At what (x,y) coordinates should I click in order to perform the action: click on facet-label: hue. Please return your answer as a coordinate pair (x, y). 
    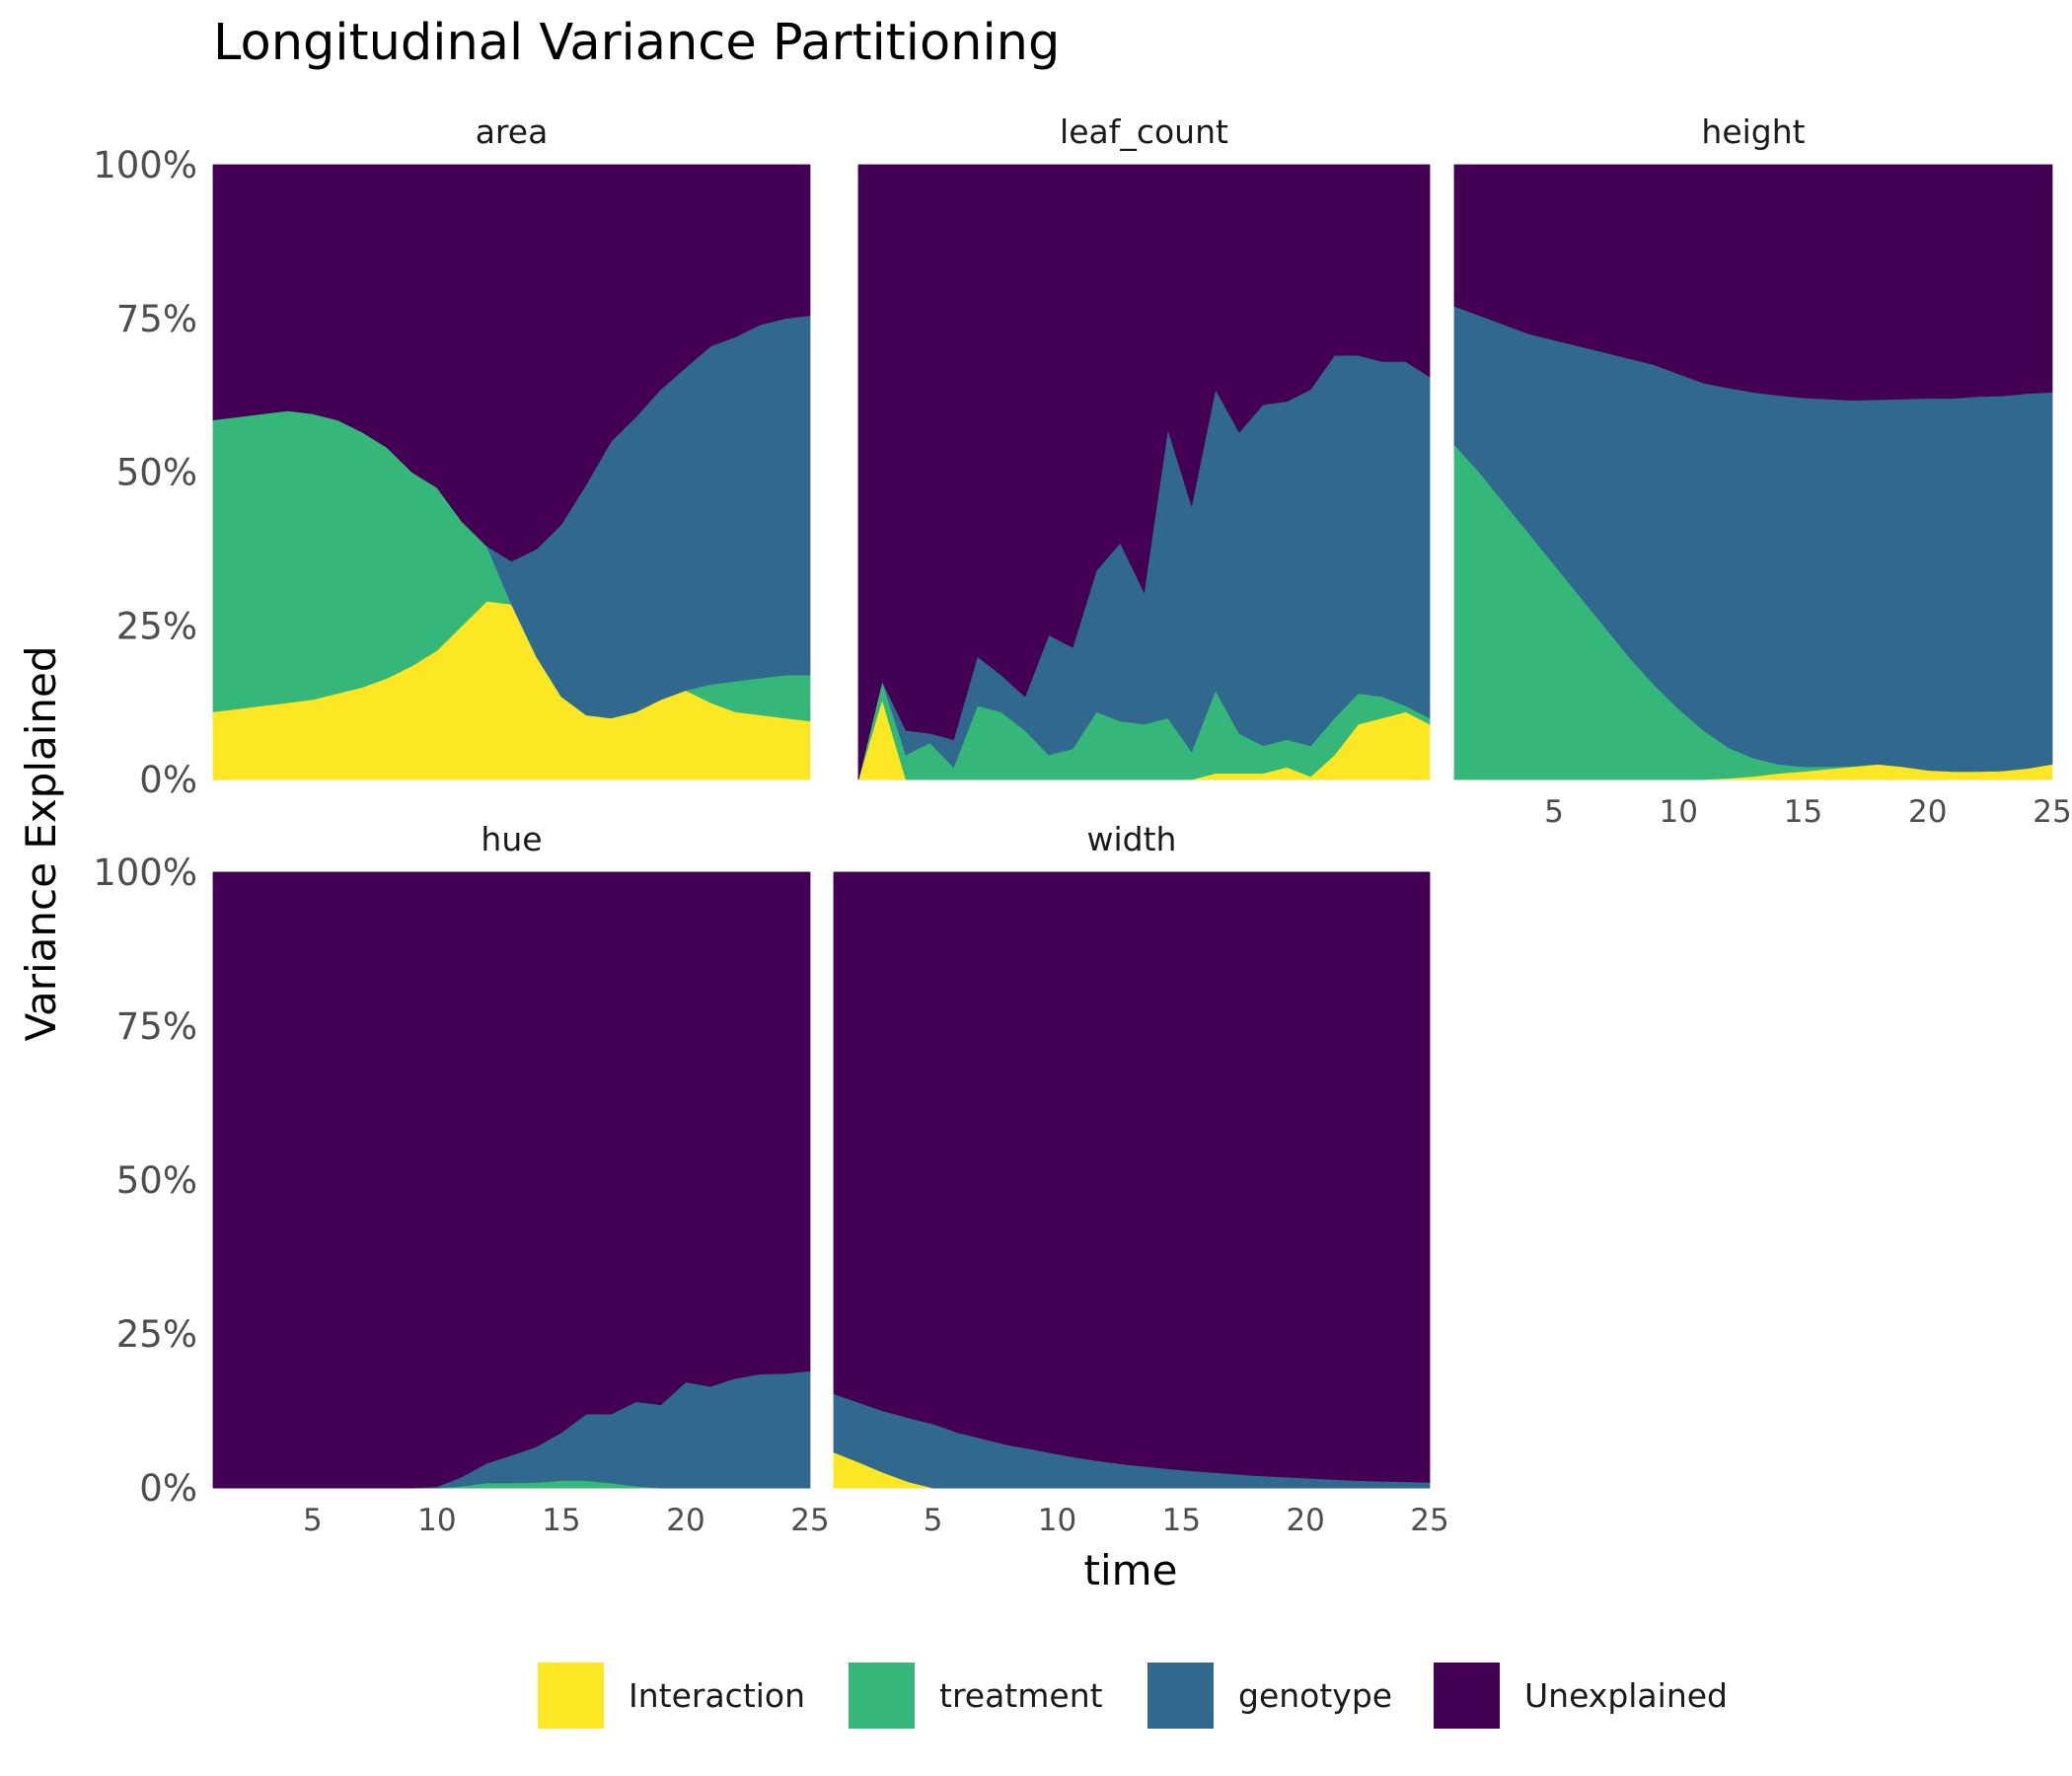
    Looking at the image, I should click on (512, 839).